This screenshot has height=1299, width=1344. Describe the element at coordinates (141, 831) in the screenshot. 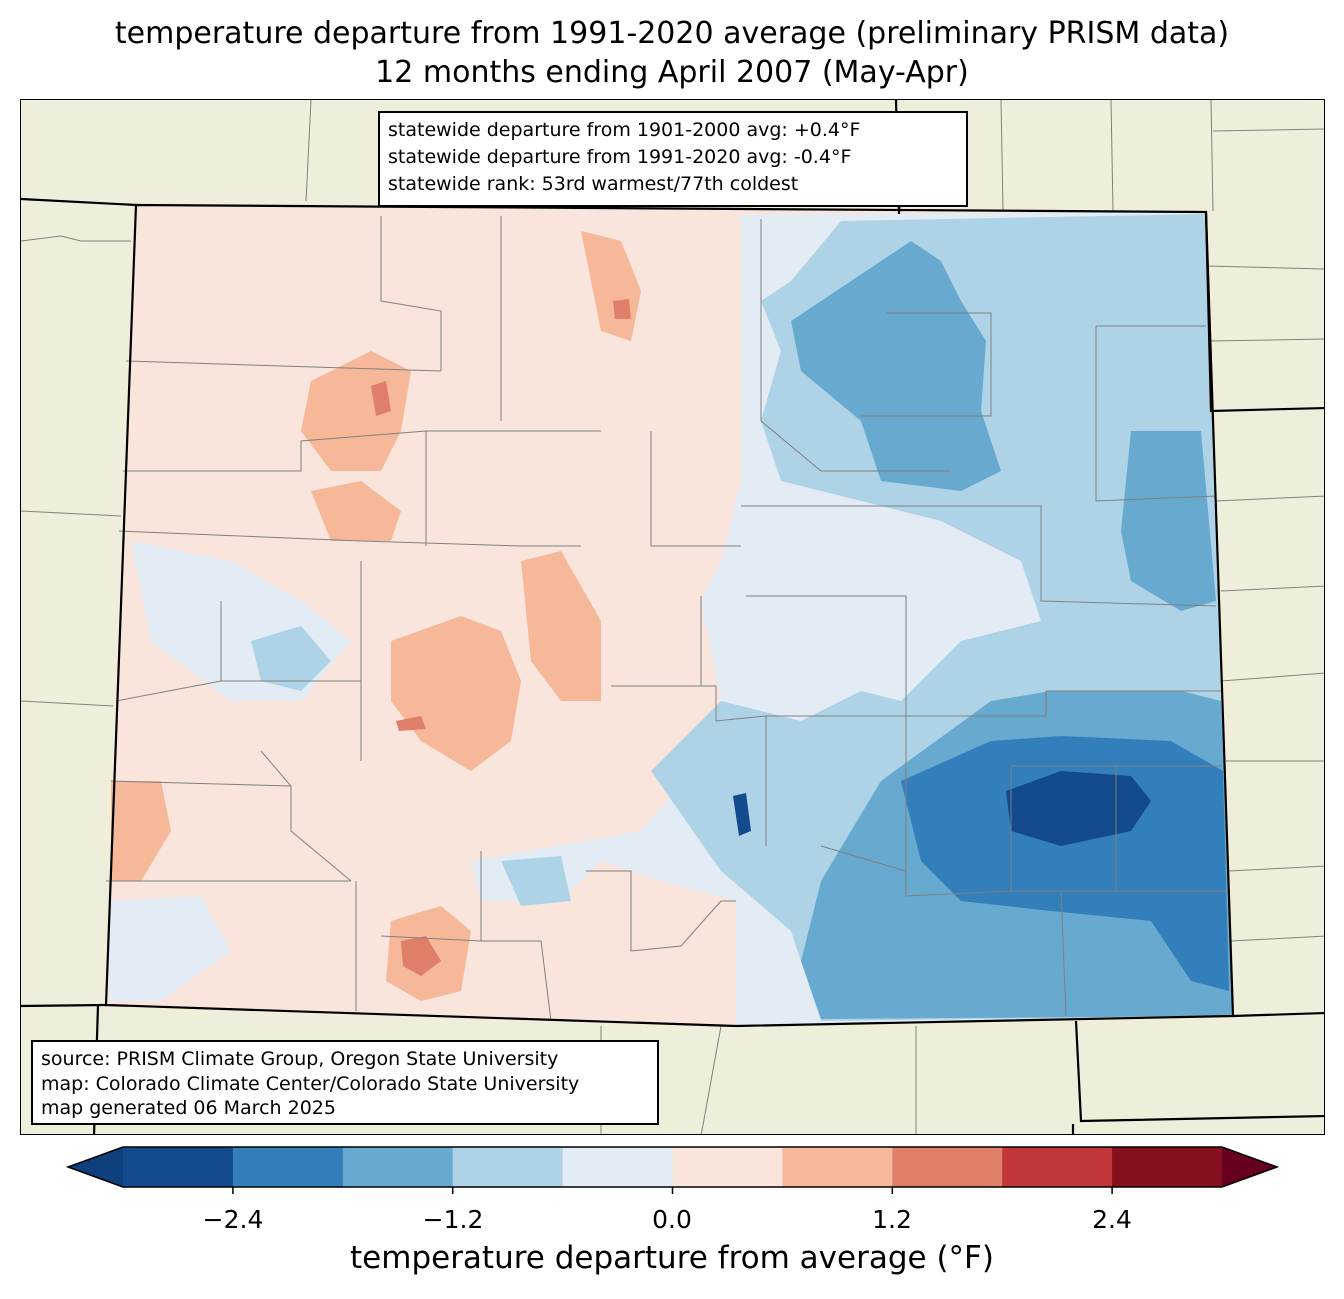

I see `anomaly-warm-sw` at that location.